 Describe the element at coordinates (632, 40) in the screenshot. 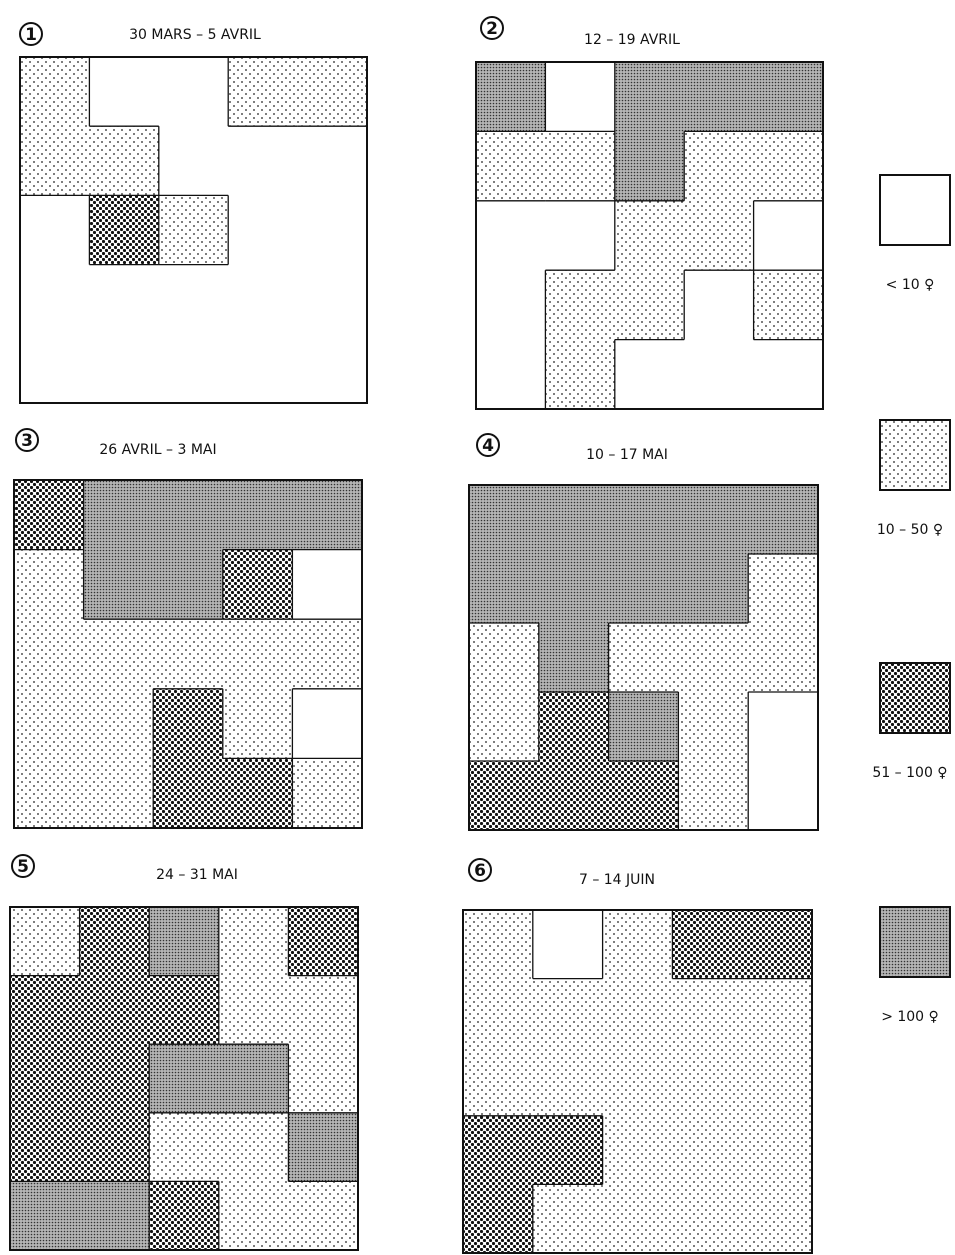

I see `panel-dates: 12 – 19 AVRIL` at that location.